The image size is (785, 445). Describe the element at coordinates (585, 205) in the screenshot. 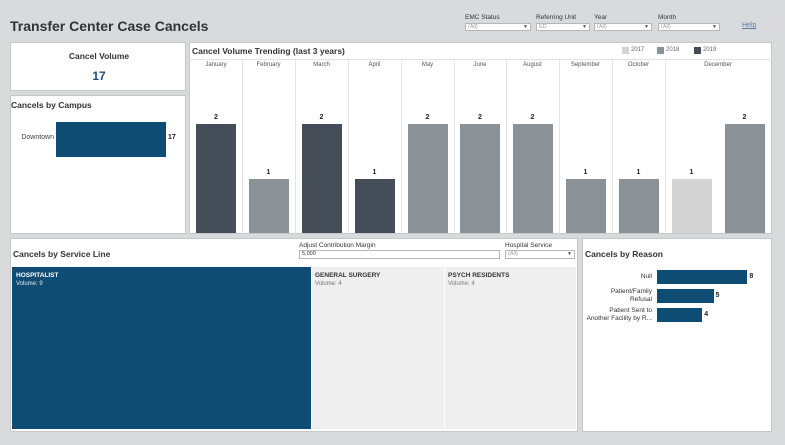

I see `trend-bar-september-2018` at that location.